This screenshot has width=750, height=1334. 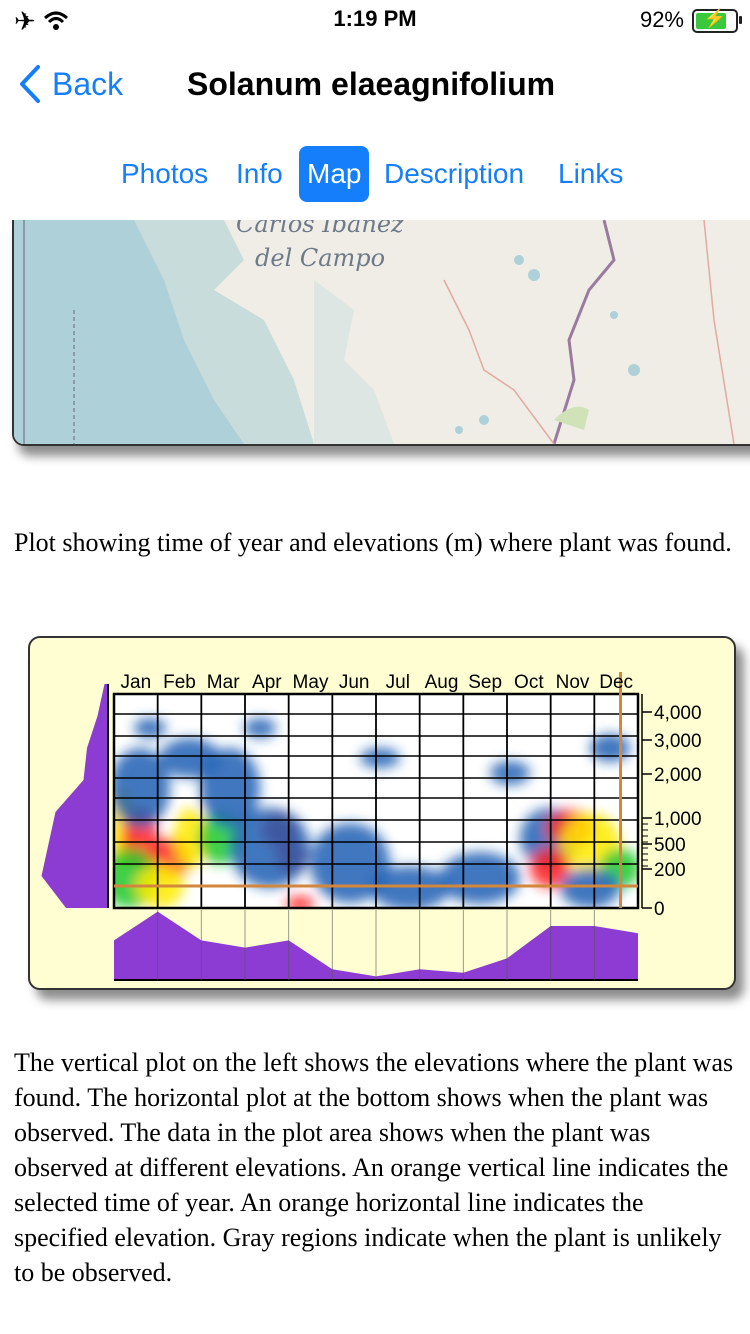 I want to click on month-label: Jul, so click(x=398, y=682).